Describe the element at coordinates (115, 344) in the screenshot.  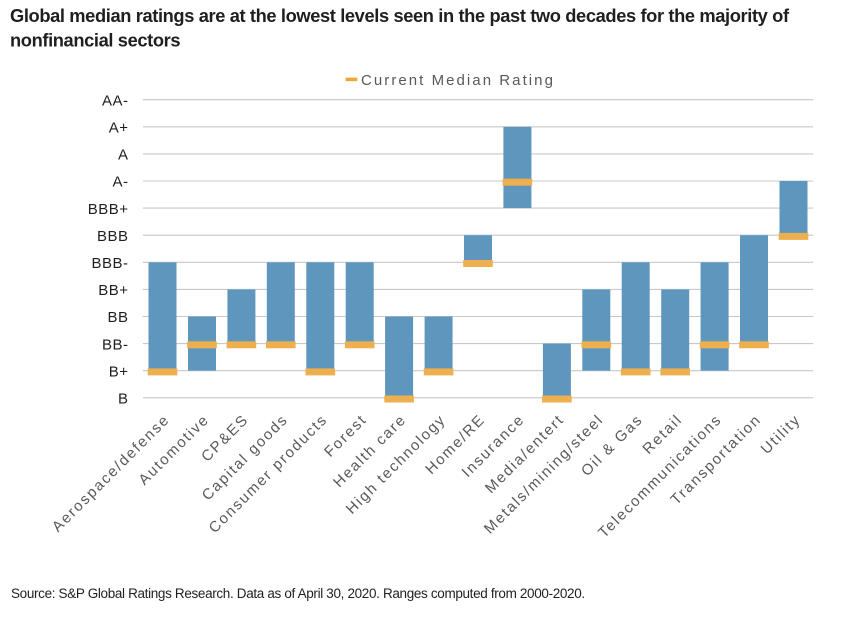
I see `svg-text: BB-` at that location.